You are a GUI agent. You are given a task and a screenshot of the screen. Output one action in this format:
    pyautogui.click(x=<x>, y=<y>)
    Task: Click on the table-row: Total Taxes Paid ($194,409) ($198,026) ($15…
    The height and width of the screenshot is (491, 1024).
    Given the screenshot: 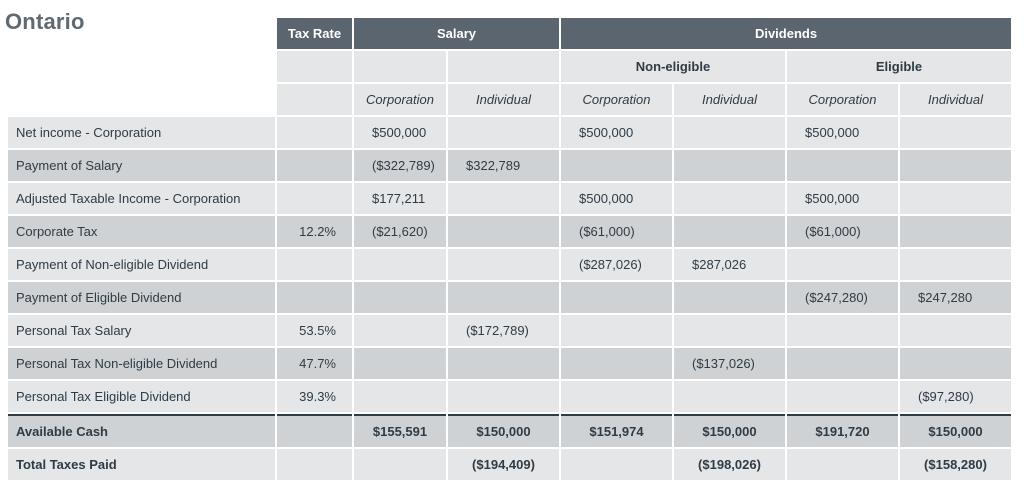 What is the action you would take?
    pyautogui.click(x=509, y=464)
    